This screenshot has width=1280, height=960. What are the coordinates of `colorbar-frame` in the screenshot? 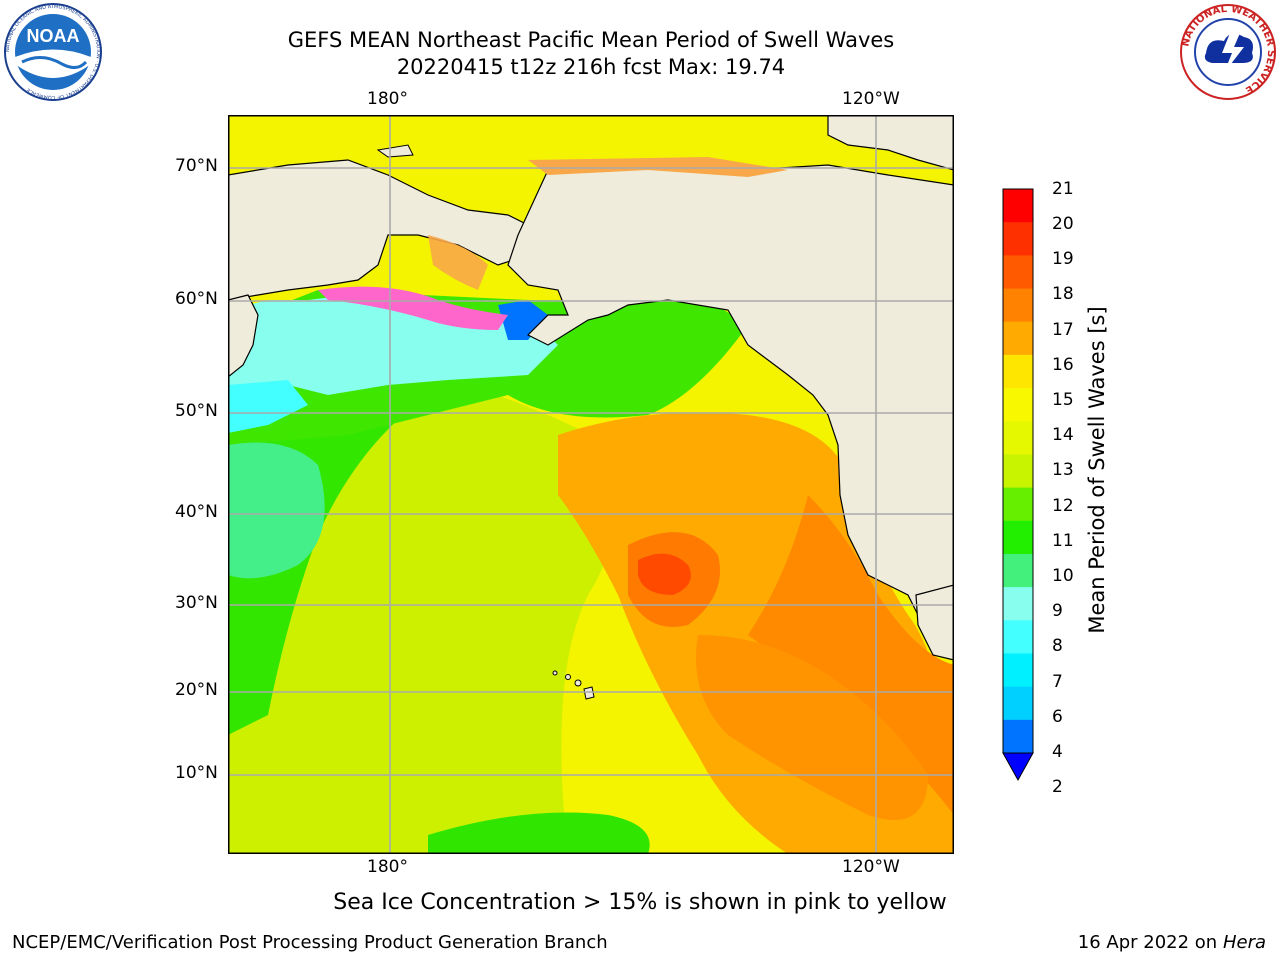 It's located at (1018, 471).